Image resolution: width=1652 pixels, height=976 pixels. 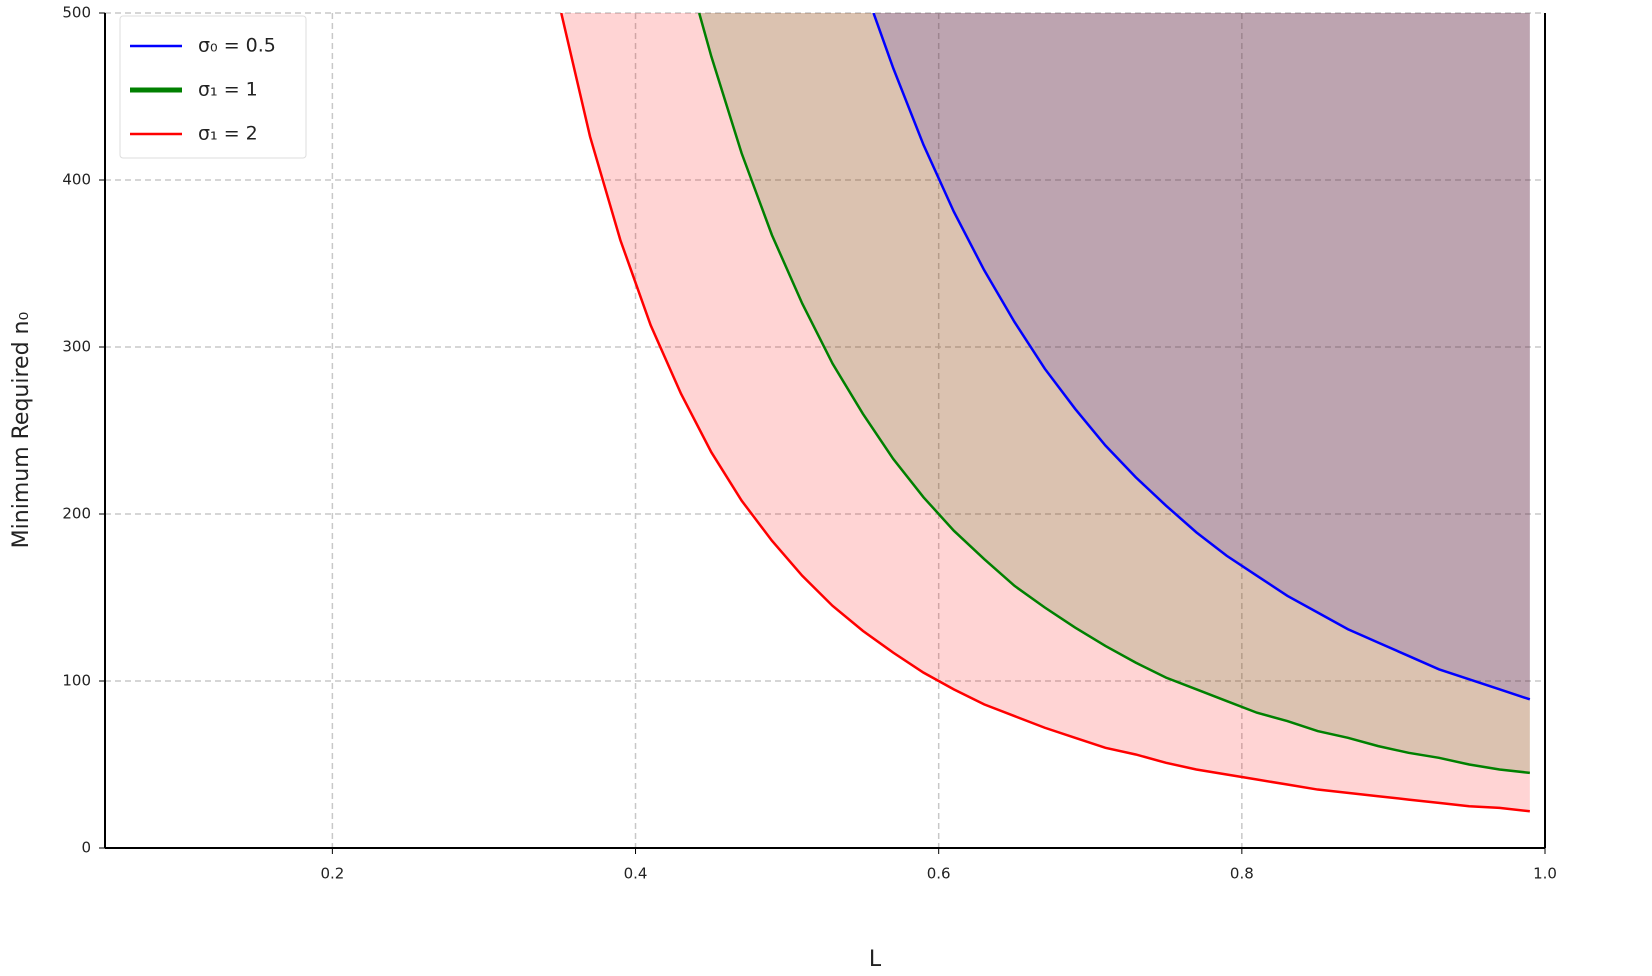 What do you see at coordinates (237, 46) in the screenshot?
I see `legend-label: σ₀ = 0.5` at bounding box center [237, 46].